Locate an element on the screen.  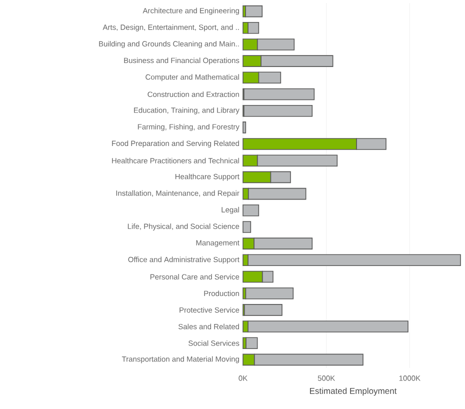
x-axis-title: Estimated Employment is located at coordinates (353, 392).